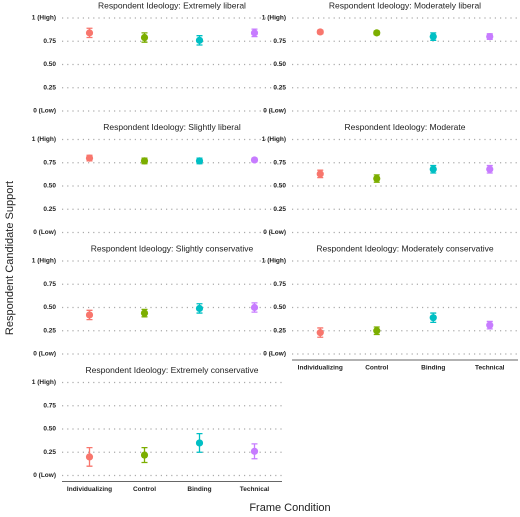 The height and width of the screenshot is (517, 520). I want to click on y-axis-title: Respondent Candidate Support, so click(10, 258).